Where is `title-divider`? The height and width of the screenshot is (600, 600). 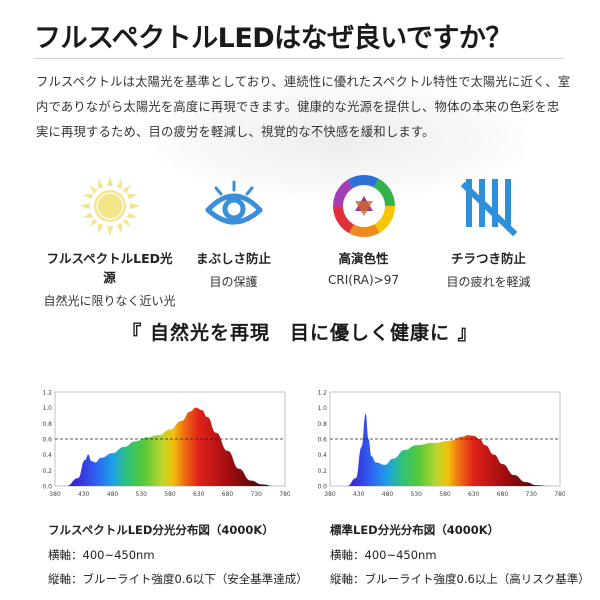
title-divider is located at coordinates (299, 58).